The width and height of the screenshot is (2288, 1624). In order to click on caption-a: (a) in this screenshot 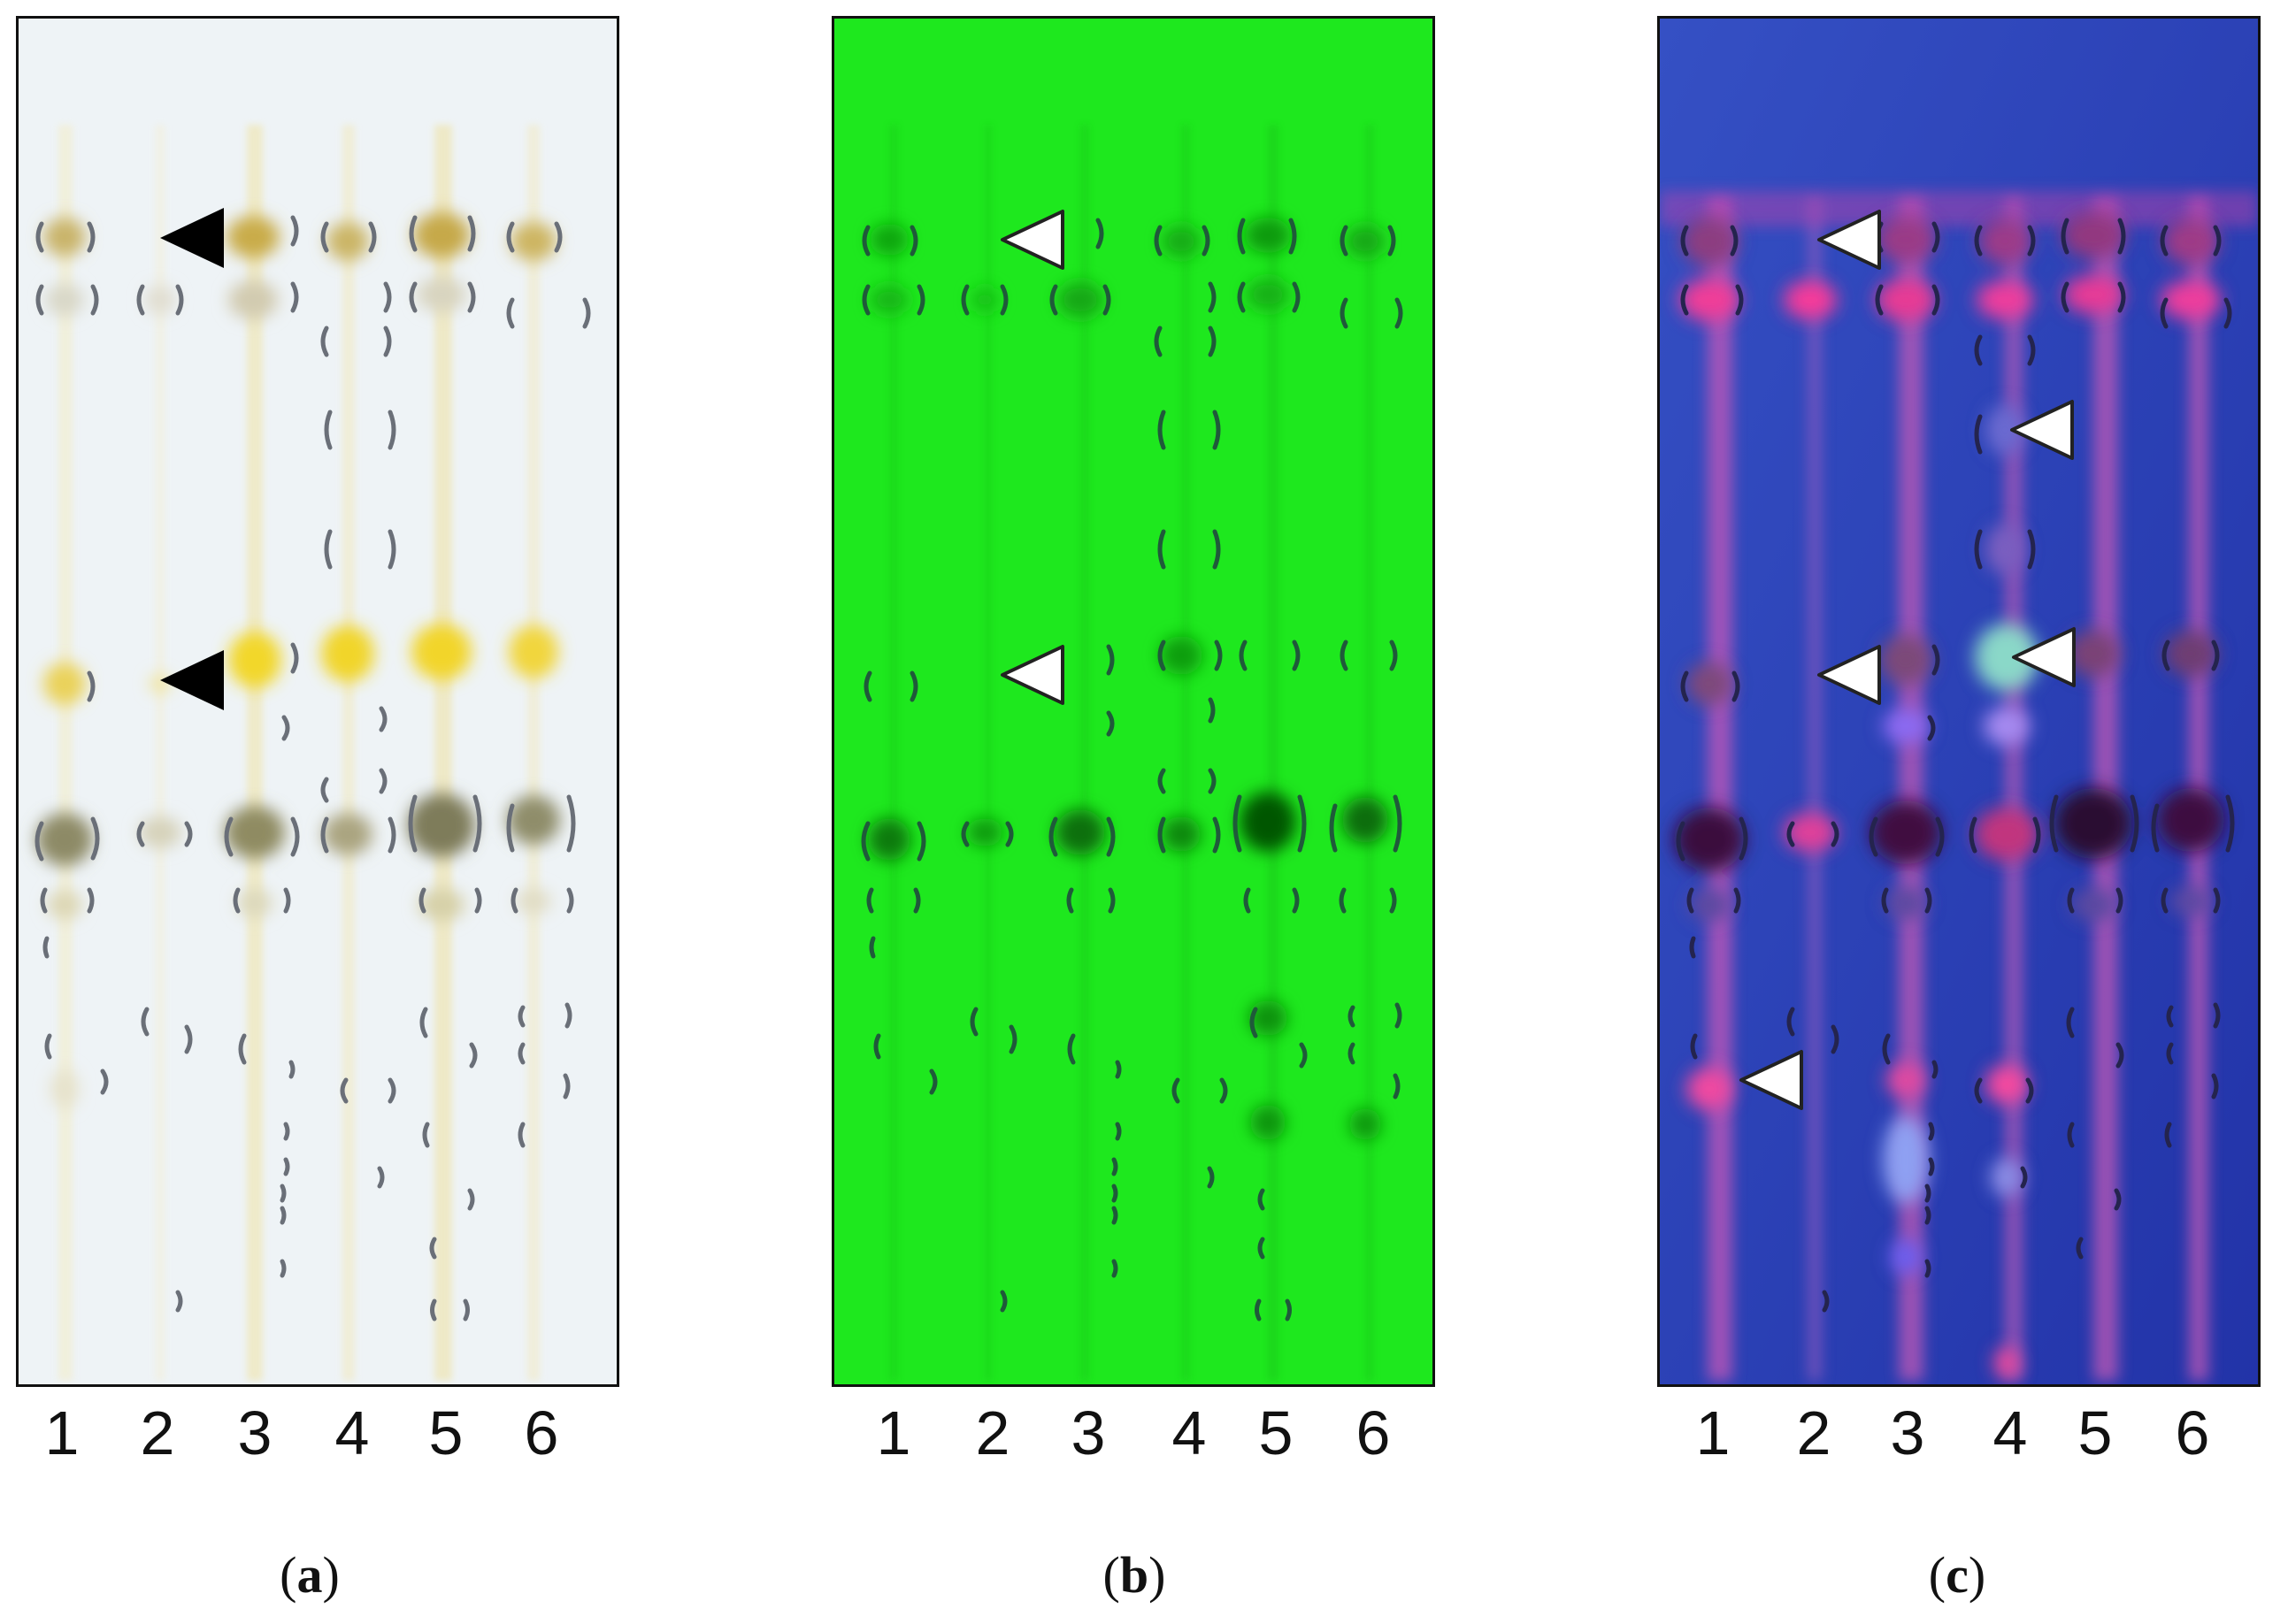, I will do `click(310, 1575)`.